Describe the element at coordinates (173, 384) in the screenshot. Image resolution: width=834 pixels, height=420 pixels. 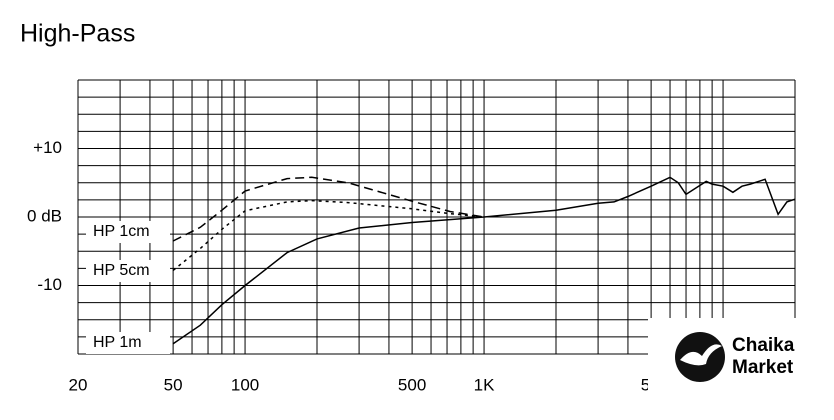
I see `x-tick-label: 50` at that location.